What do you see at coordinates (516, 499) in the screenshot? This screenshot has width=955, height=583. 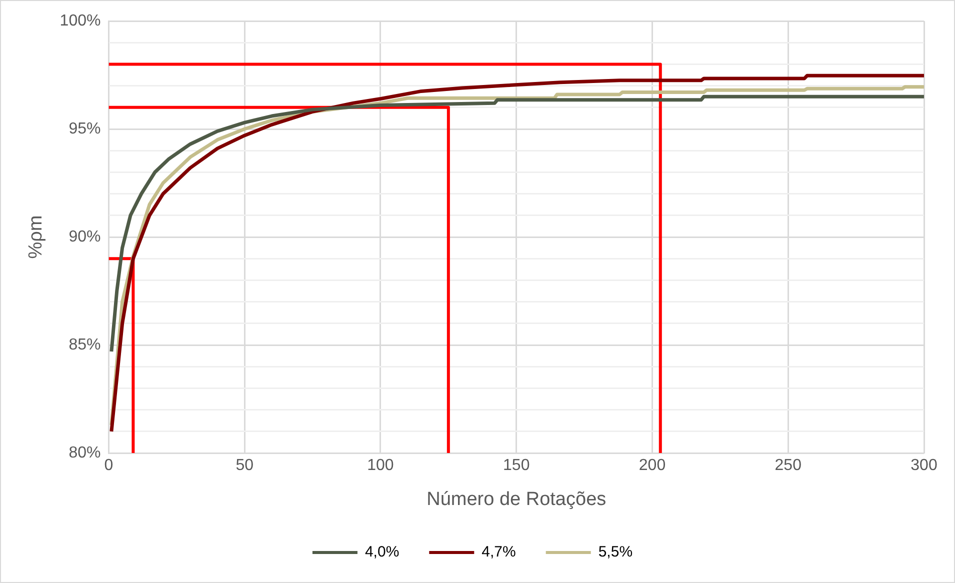 I see `x-axis-title: Número de Rotações` at bounding box center [516, 499].